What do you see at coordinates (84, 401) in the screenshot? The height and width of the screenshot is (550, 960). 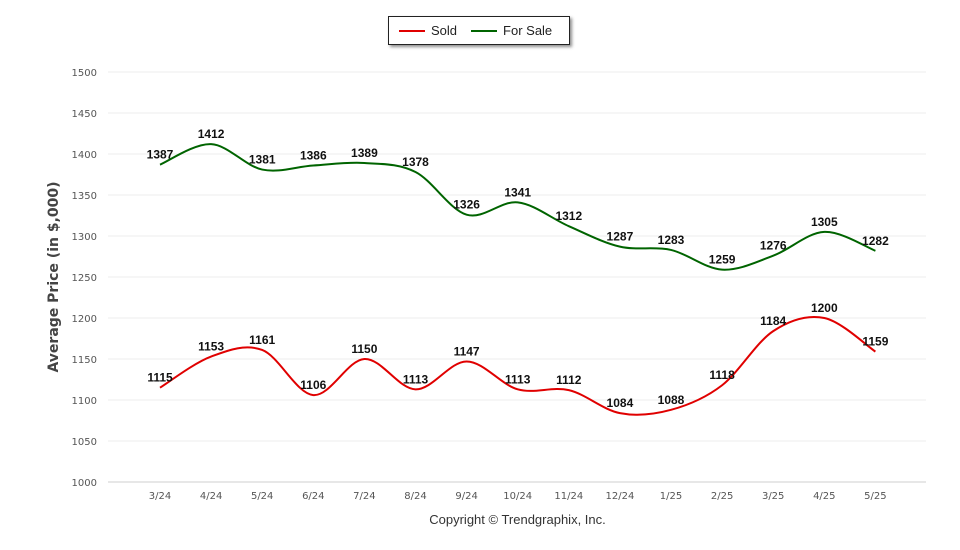 I see `y-tick-label: 1100` at bounding box center [84, 401].